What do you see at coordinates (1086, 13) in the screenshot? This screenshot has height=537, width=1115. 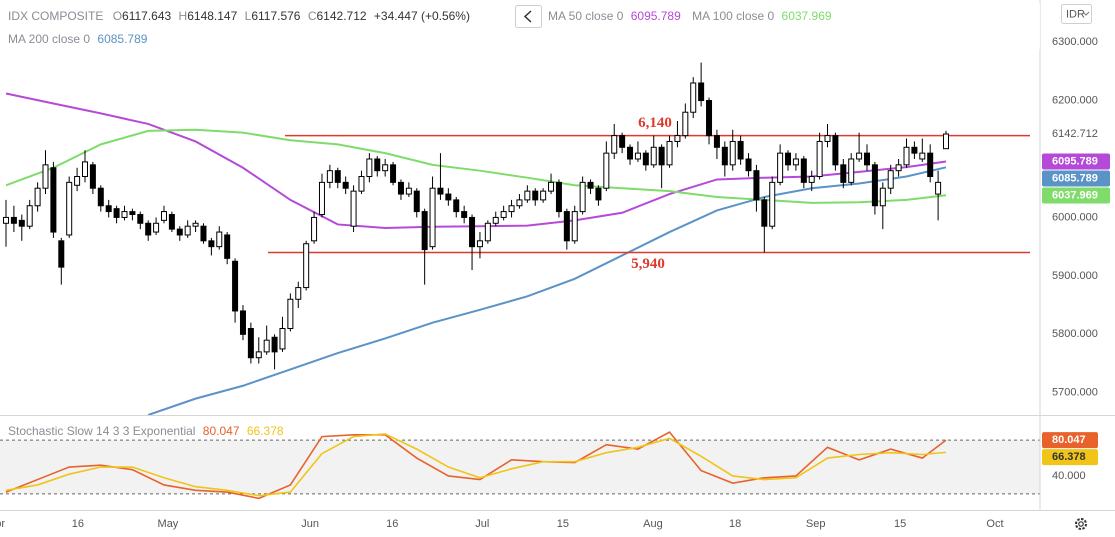 I see `currency-caret` at bounding box center [1086, 13].